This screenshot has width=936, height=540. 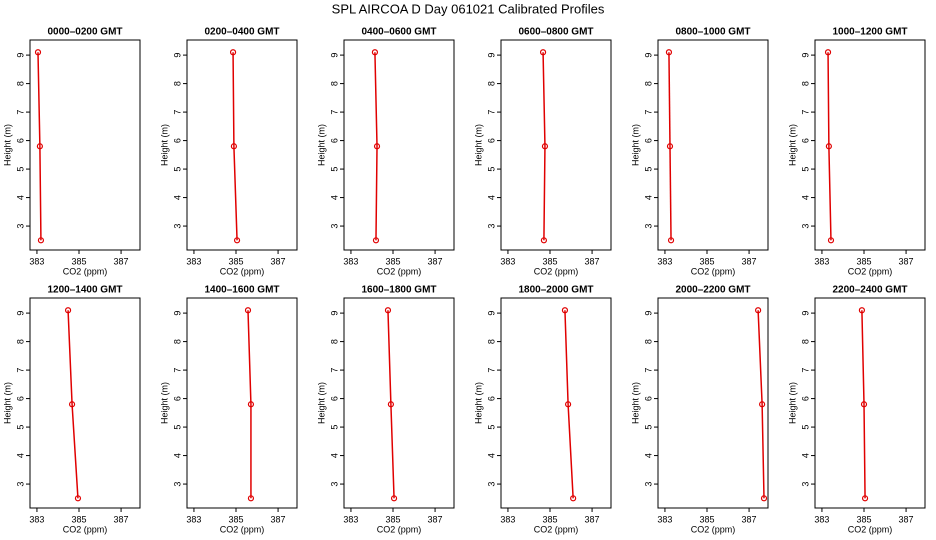 What do you see at coordinates (869, 32) in the screenshot?
I see `panel-title: 1000–1200 GMT` at bounding box center [869, 32].